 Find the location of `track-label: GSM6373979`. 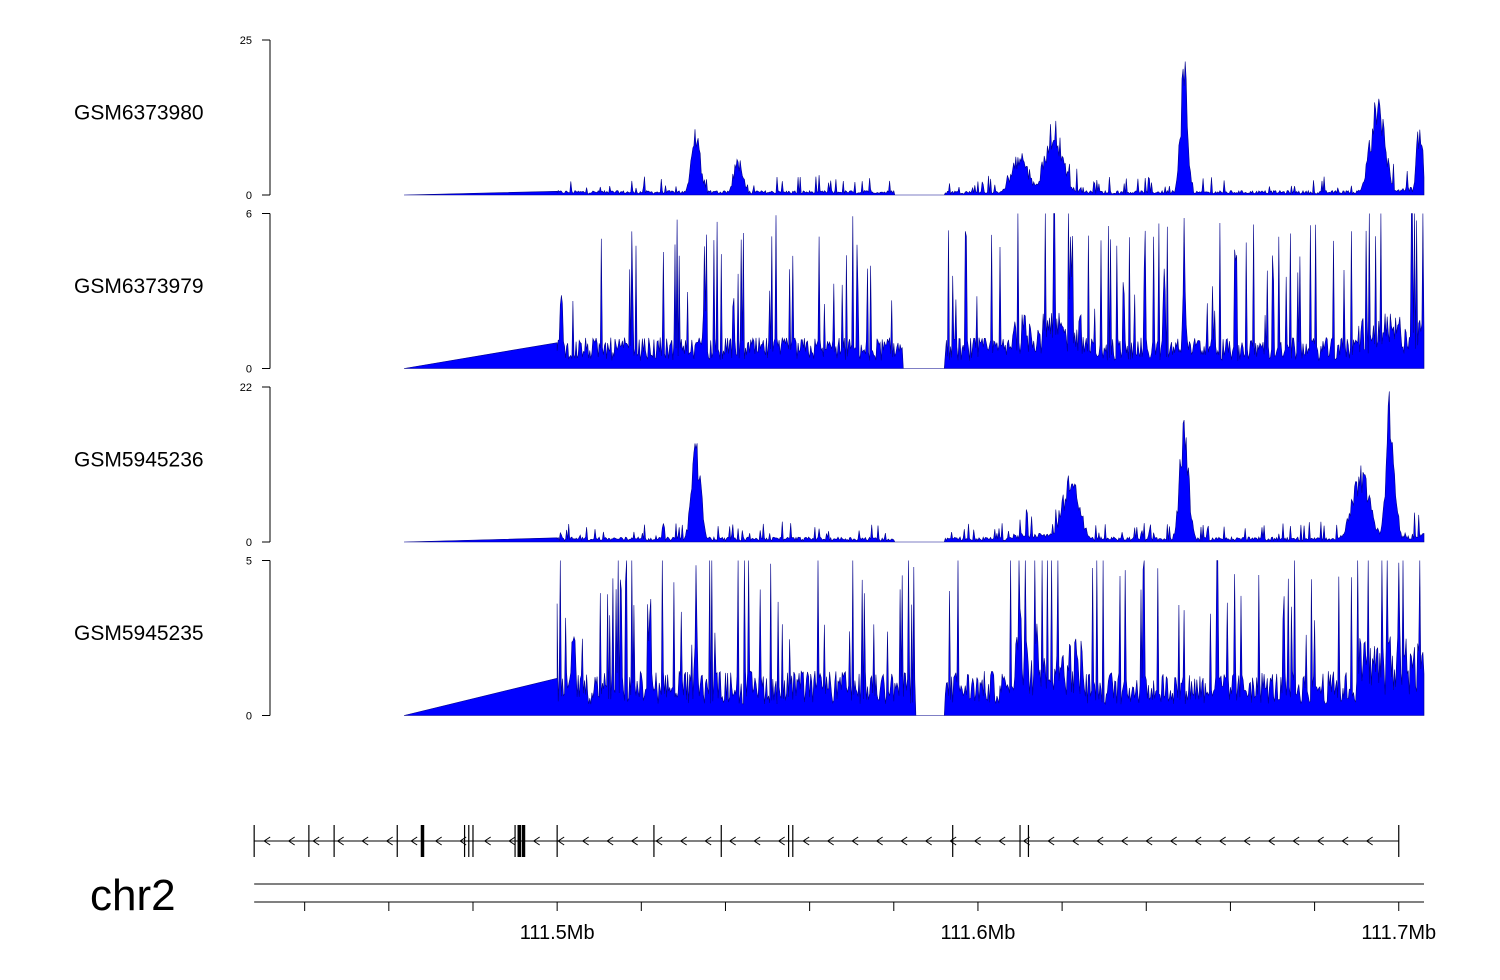

track-label: GSM6373979 is located at coordinates (139, 286).